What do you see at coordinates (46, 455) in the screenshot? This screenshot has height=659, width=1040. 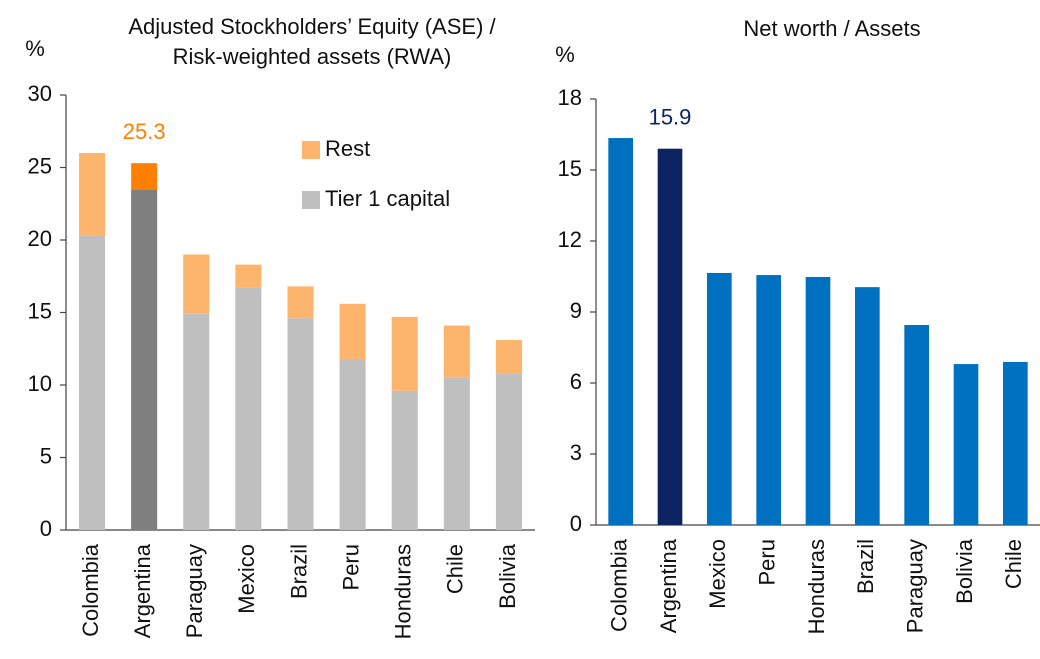 I see `y-tick-label: 5` at bounding box center [46, 455].